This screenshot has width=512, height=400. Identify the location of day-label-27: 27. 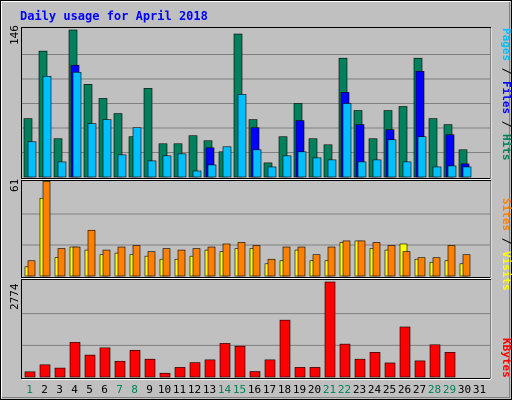
(419, 389).